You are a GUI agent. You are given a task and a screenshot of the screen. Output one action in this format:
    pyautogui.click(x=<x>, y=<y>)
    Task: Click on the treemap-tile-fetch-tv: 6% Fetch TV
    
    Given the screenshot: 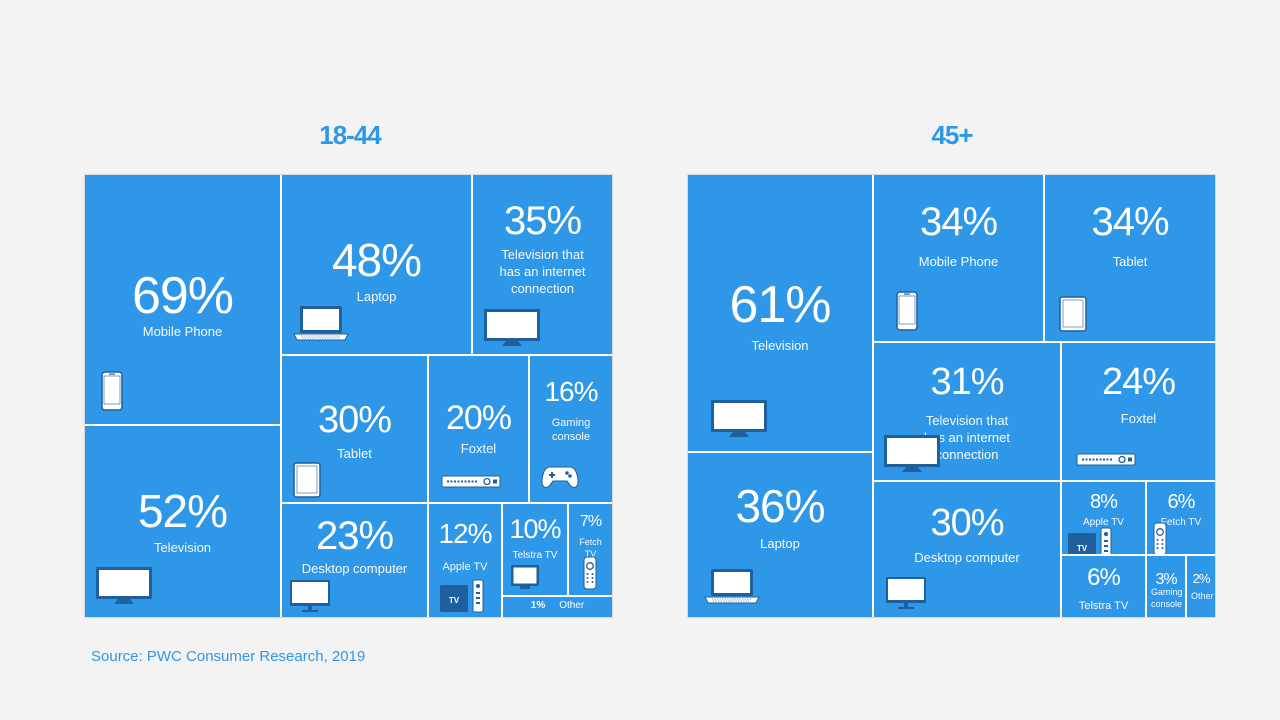 What is the action you would take?
    pyautogui.click(x=1181, y=519)
    